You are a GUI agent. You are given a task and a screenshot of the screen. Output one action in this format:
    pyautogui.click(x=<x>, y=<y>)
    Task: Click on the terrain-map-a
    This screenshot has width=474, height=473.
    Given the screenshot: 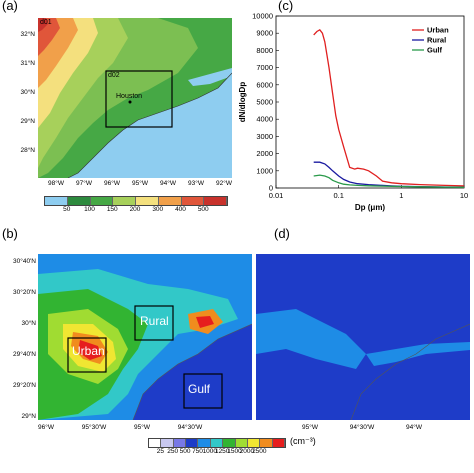 What is the action you would take?
    pyautogui.click(x=135, y=98)
    